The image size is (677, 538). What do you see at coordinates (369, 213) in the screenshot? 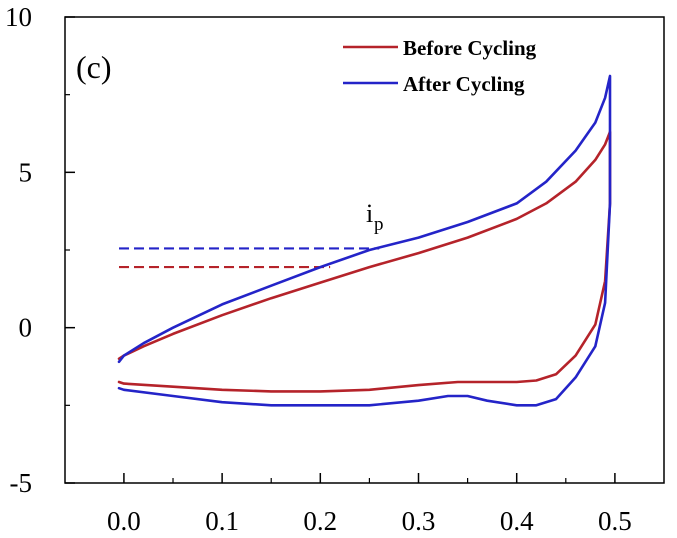
I see `ip-annotation-main: i` at bounding box center [369, 213].